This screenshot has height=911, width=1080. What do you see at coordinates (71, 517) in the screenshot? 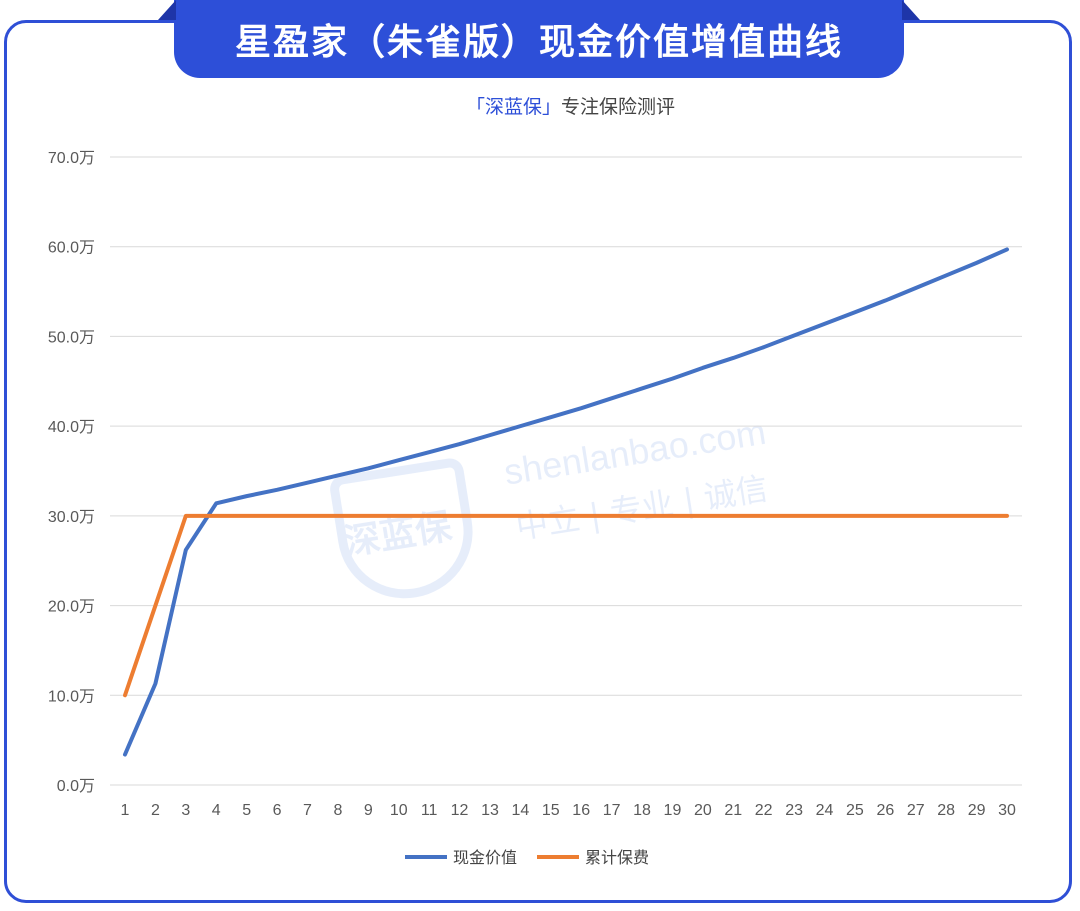
I see `y-tick-label: 30.0万` at bounding box center [71, 517].